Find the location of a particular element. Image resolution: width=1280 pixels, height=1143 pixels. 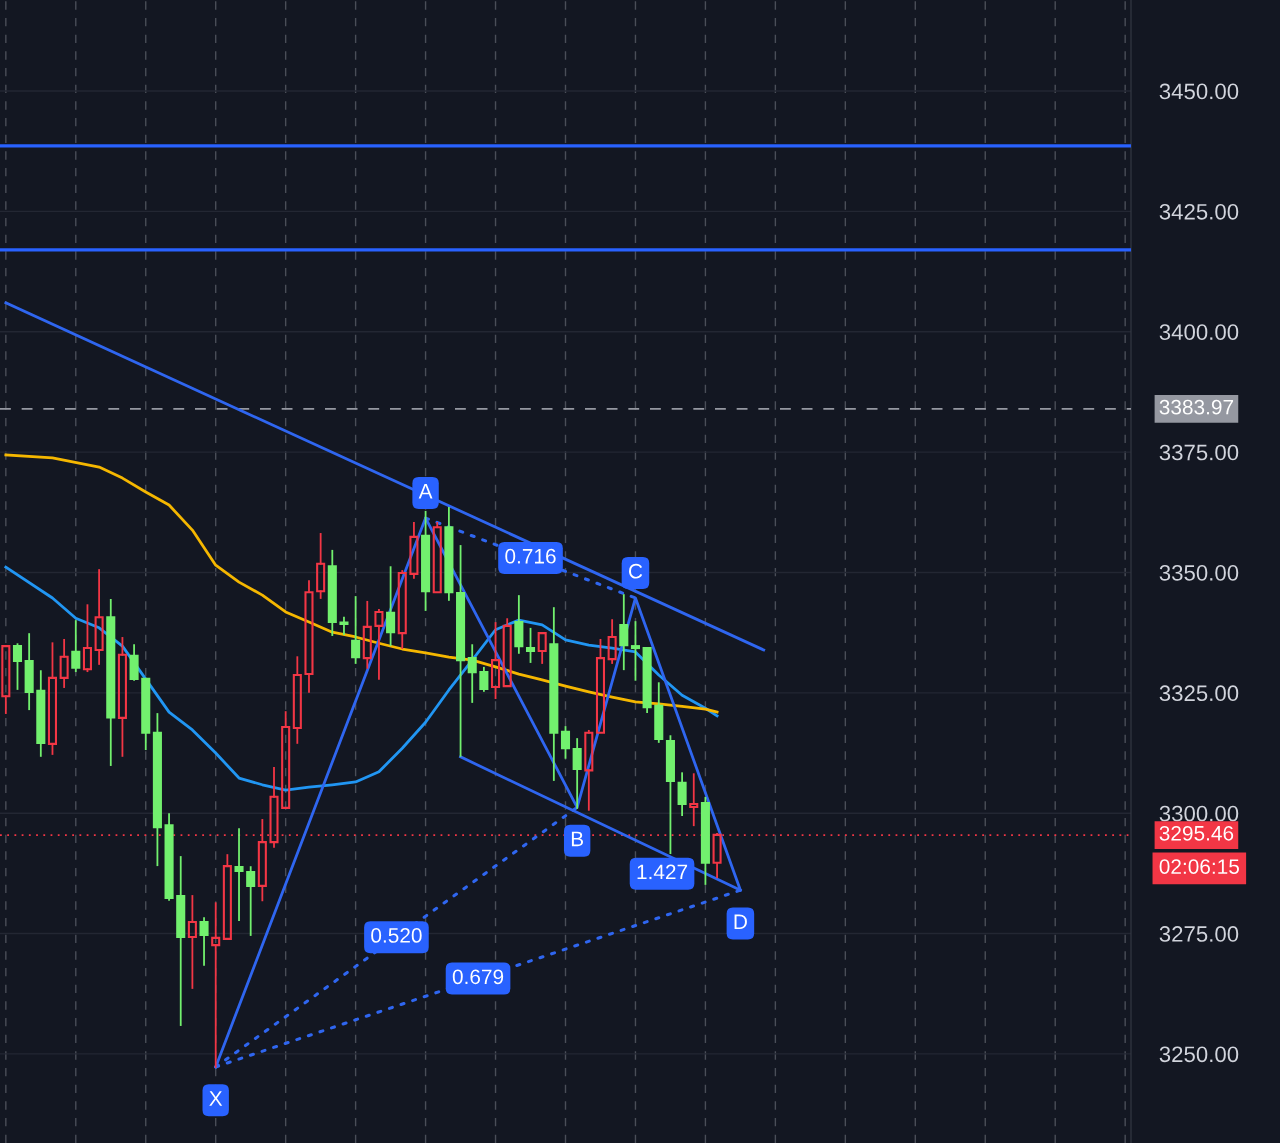

y-tick-label: 3425.00 is located at coordinates (1199, 211).